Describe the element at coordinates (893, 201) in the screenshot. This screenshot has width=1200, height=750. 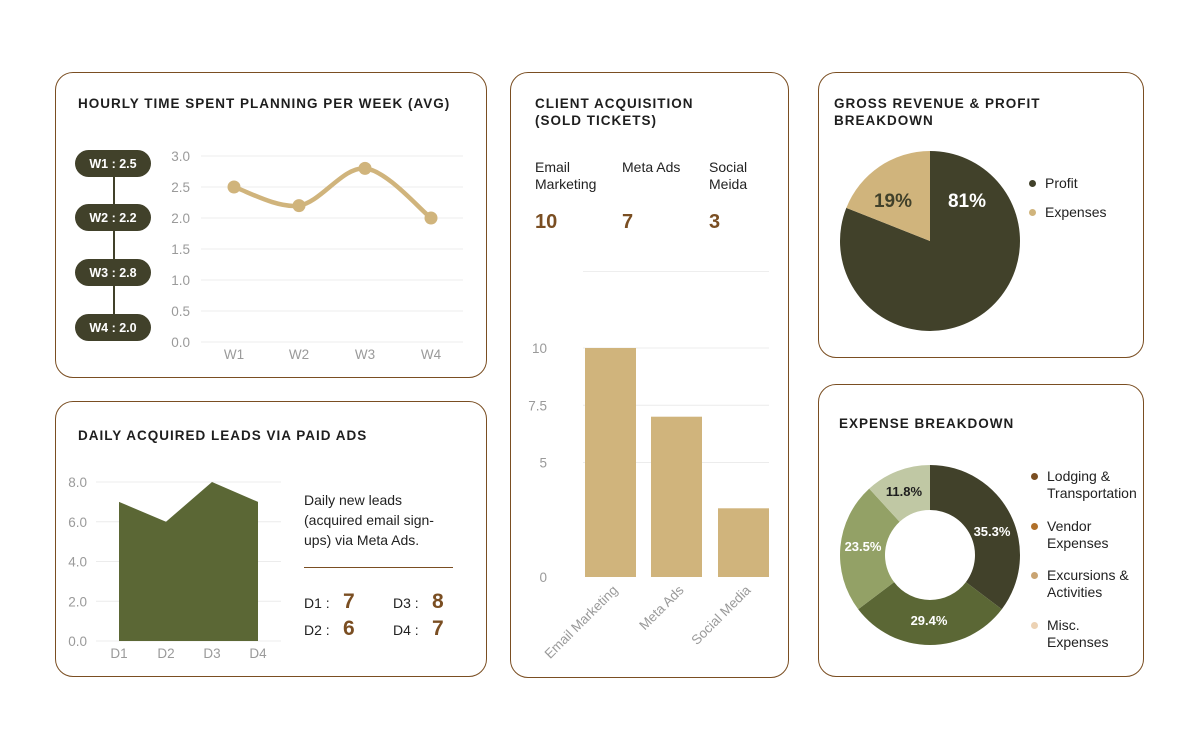
I see `slice-label: 19%` at that location.